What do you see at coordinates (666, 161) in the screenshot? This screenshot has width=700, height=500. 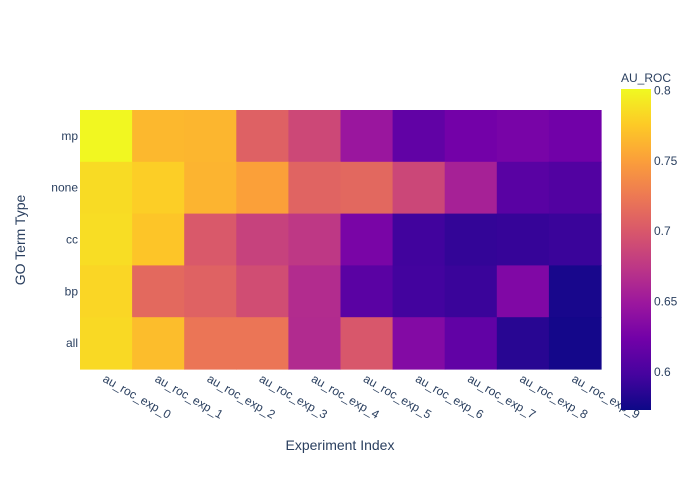 I see `colorbar-tick-label: 0.75` at bounding box center [666, 161].